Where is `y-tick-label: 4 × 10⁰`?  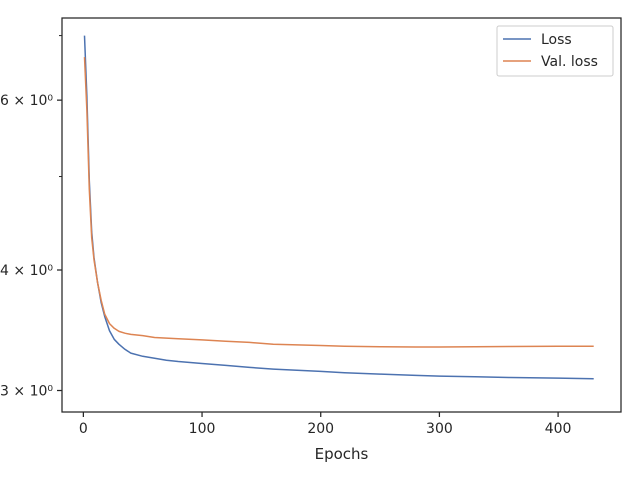 y-tick-label: 4 × 10⁰ is located at coordinates (26, 271).